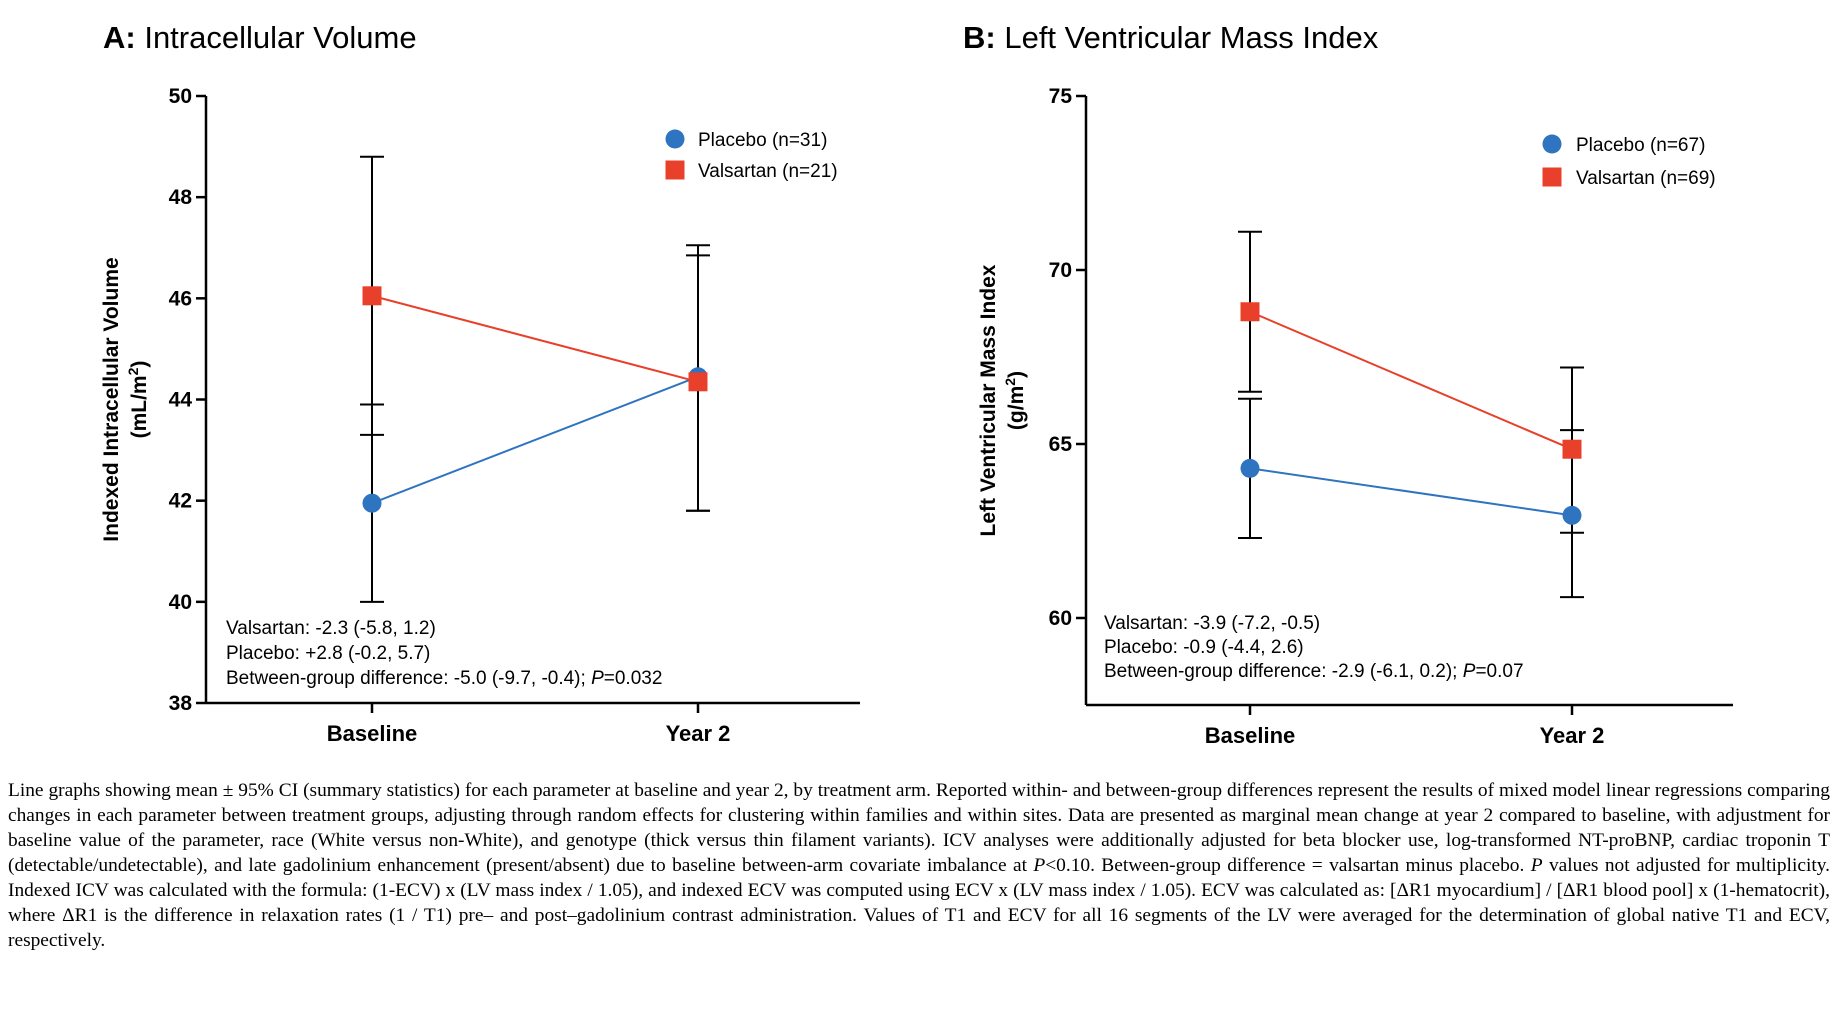  I want to click on y-tick-label: 75, so click(1061, 96).